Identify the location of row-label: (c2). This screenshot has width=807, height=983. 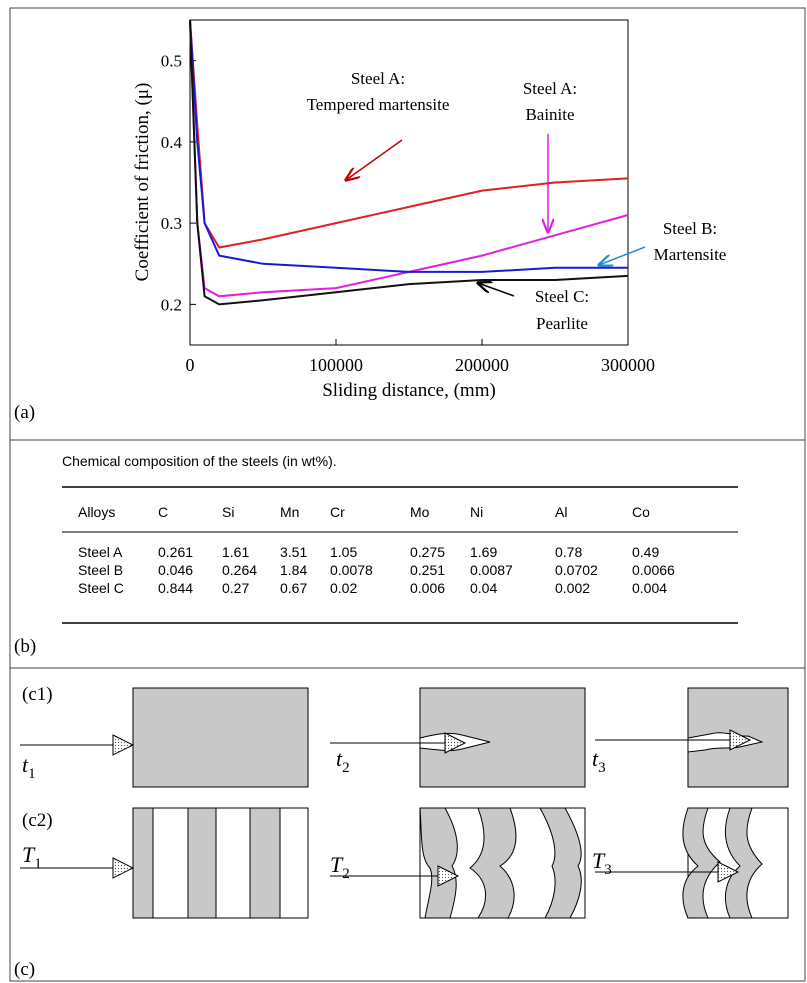
(37, 820).